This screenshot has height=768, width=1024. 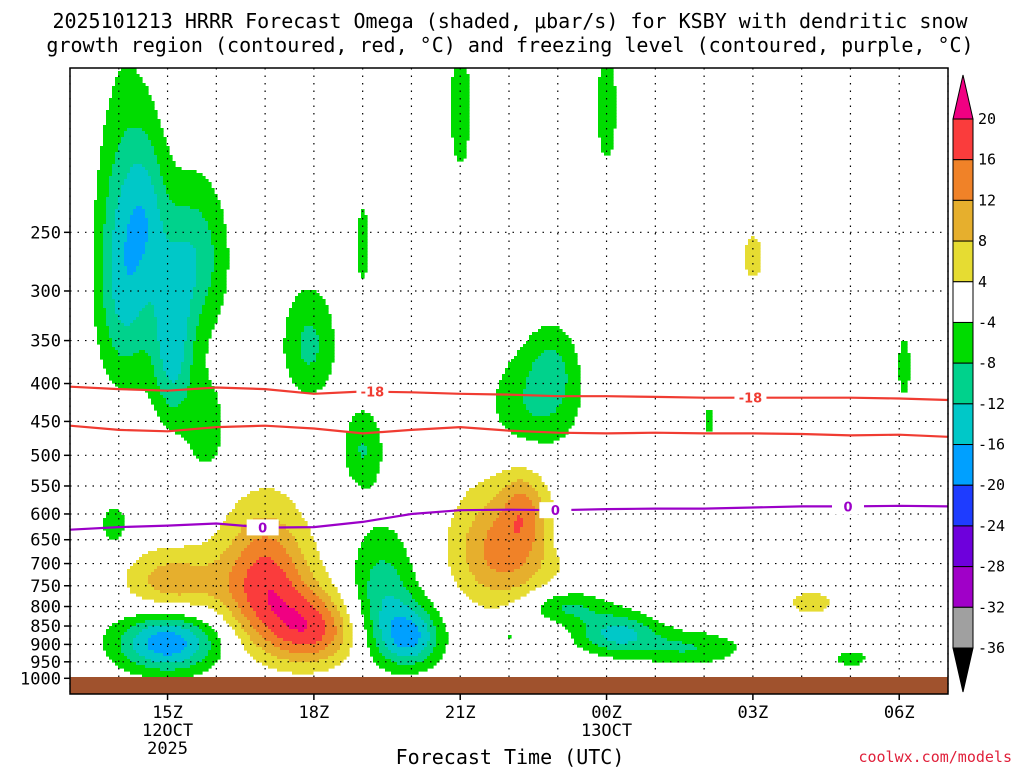 I want to click on colorbar-segment, so click(x=963, y=424).